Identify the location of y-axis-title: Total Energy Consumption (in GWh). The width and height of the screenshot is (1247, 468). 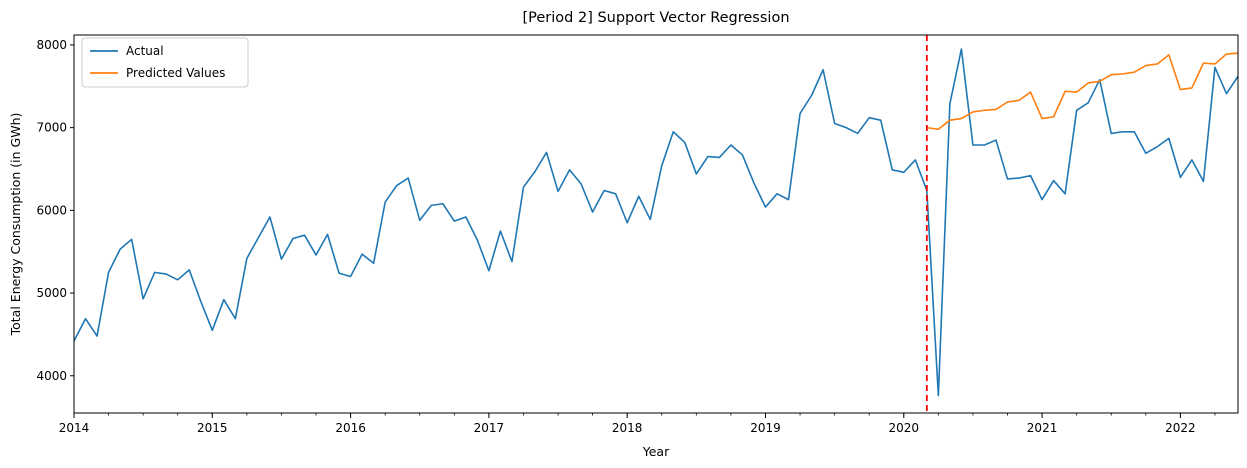
(15, 225).